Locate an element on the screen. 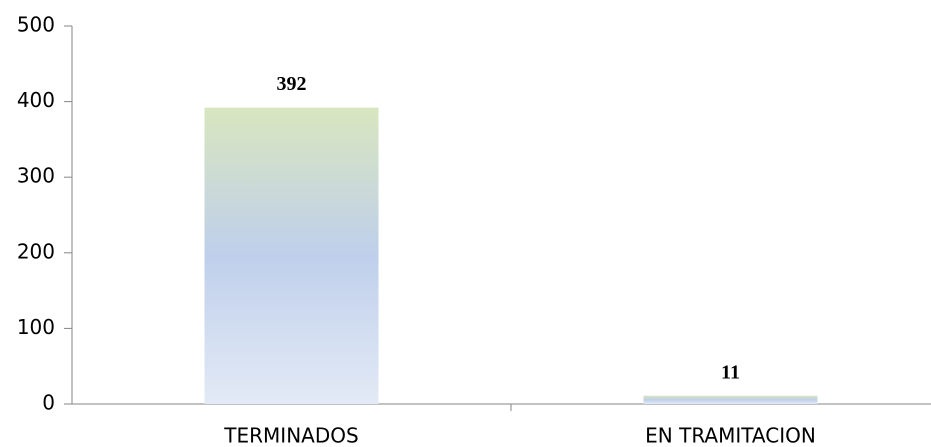 Image resolution: width=931 pixels, height=447 pixels. x-tick-label: EN TRAMITACION is located at coordinates (730, 435).